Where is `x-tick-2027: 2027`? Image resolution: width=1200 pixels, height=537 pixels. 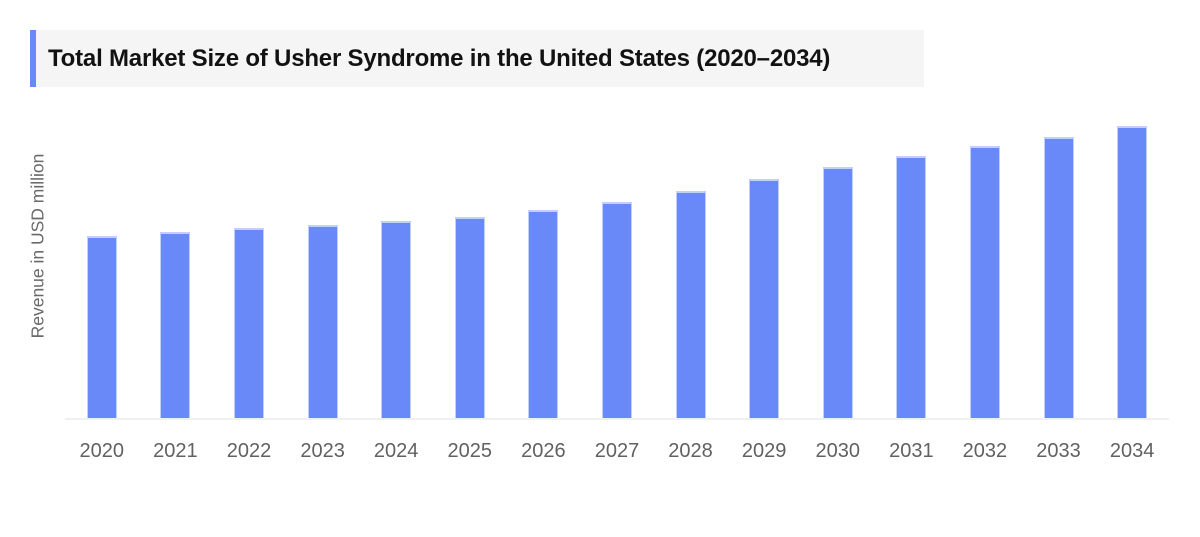 x-tick-2027: 2027 is located at coordinates (617, 451).